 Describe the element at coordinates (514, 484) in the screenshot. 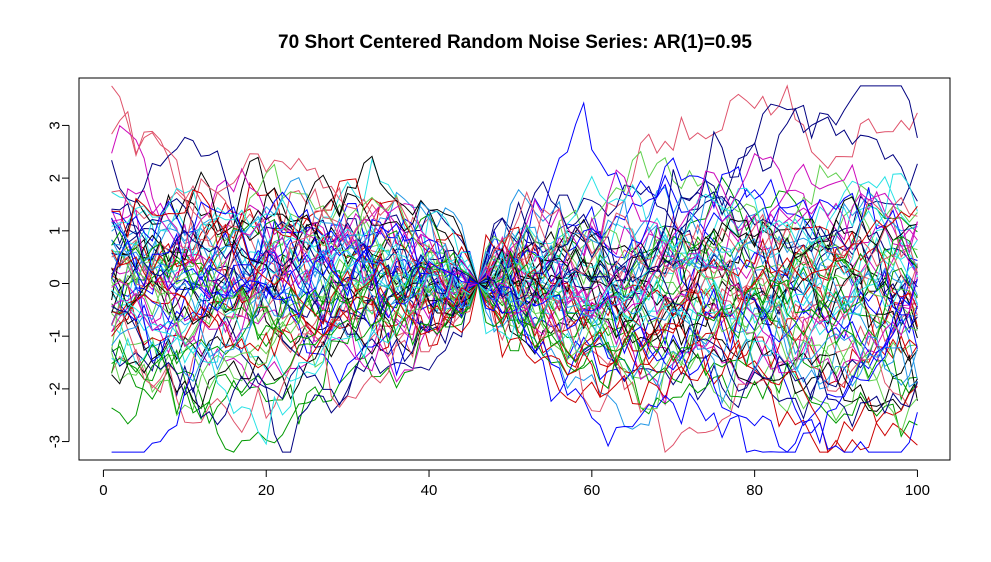

I see `x-axis: 0 20 40 60 80 100` at that location.